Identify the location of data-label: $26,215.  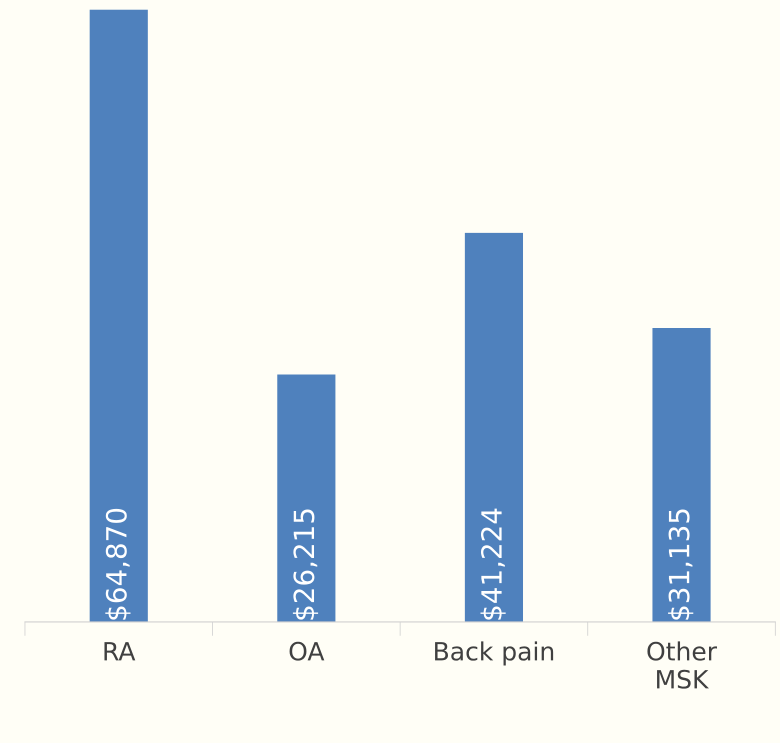
(305, 564).